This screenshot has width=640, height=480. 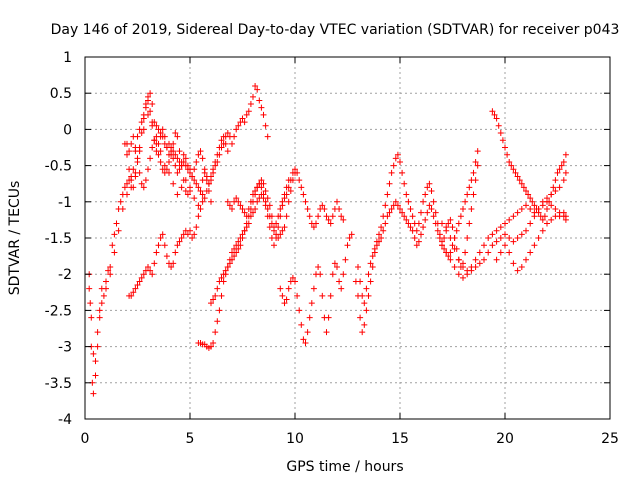 I want to click on series-track-j, so click(x=416, y=243).